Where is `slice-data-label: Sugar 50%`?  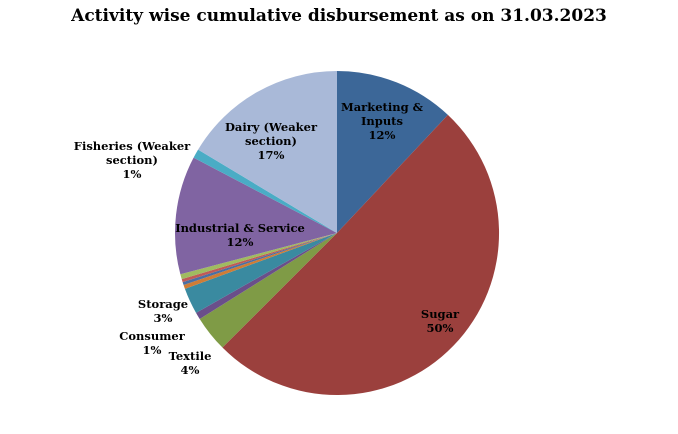 slice-data-label: Sugar 50% is located at coordinates (440, 321).